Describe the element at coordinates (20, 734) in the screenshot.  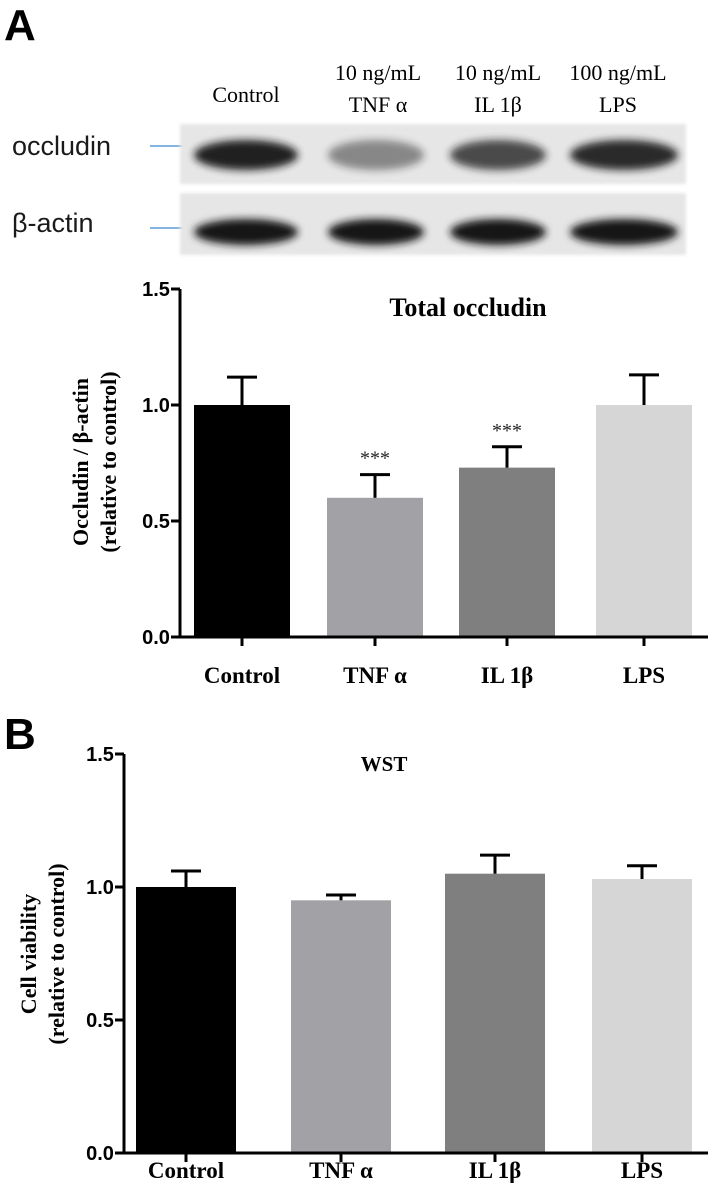
I see `panel-letter-b: B` at that location.